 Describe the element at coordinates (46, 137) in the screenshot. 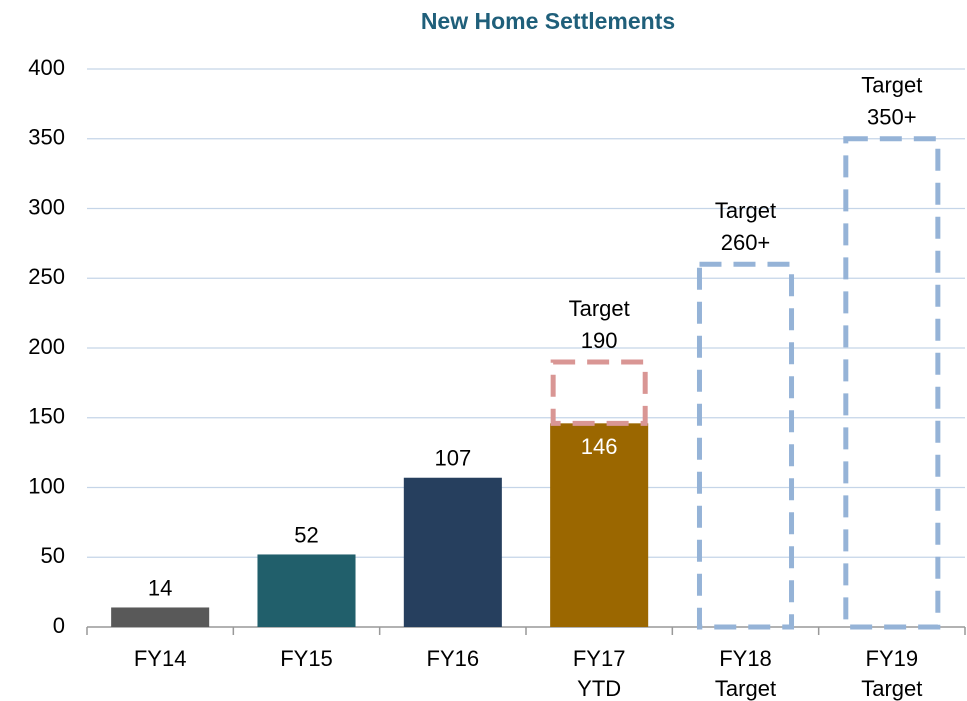

I see `y-tick-label: 350` at that location.